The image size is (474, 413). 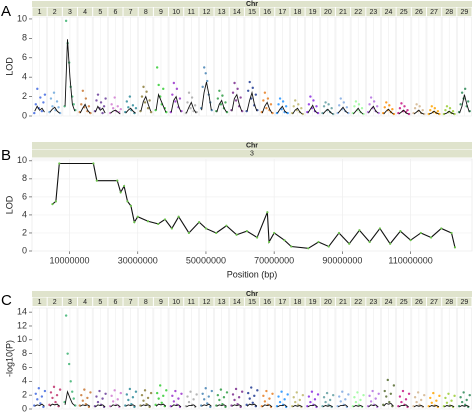 I want to click on x-tick-label: 50000000, so click(x=206, y=260).